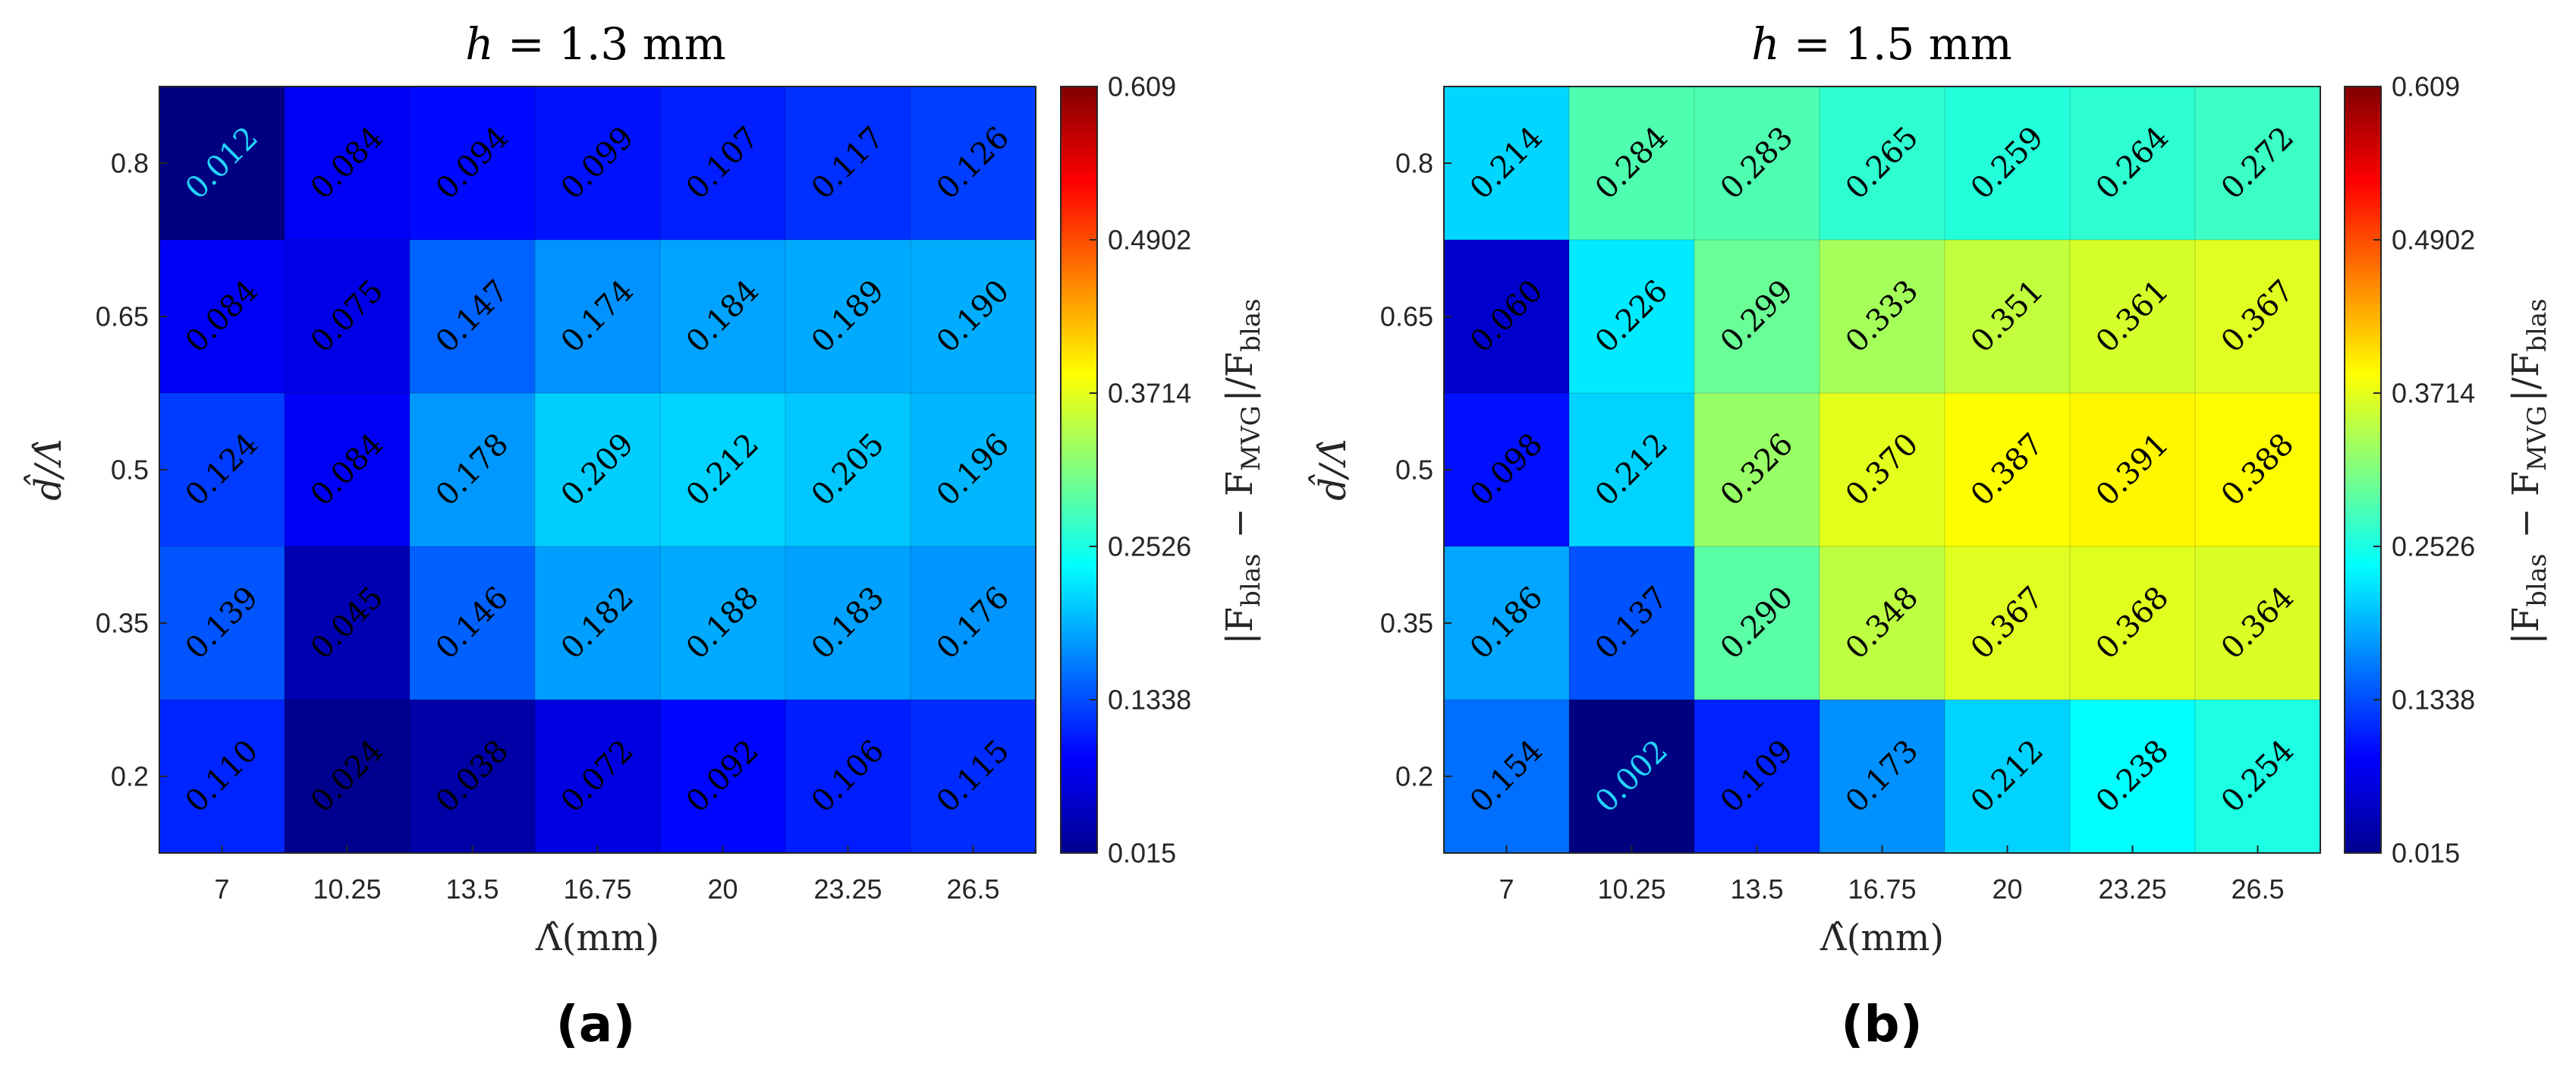 The height and width of the screenshot is (1067, 2576). I want to click on chart-title: h = 1.3 mm, so click(595, 44).